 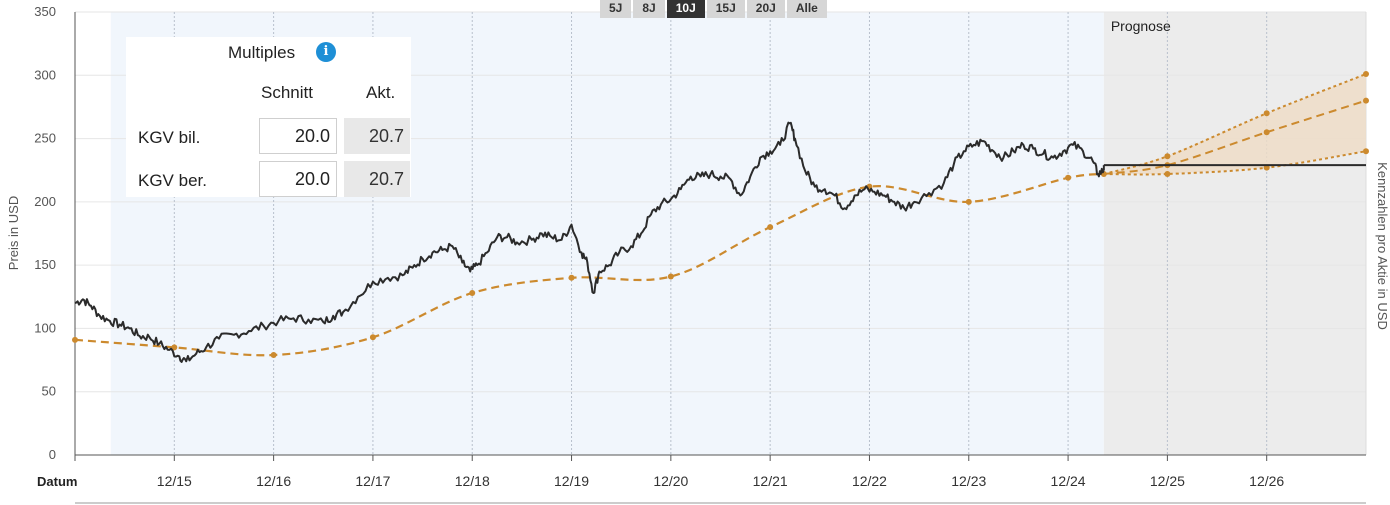 What do you see at coordinates (377, 179) in the screenshot?
I see `kgv-ber-current-value: 20.7` at bounding box center [377, 179].